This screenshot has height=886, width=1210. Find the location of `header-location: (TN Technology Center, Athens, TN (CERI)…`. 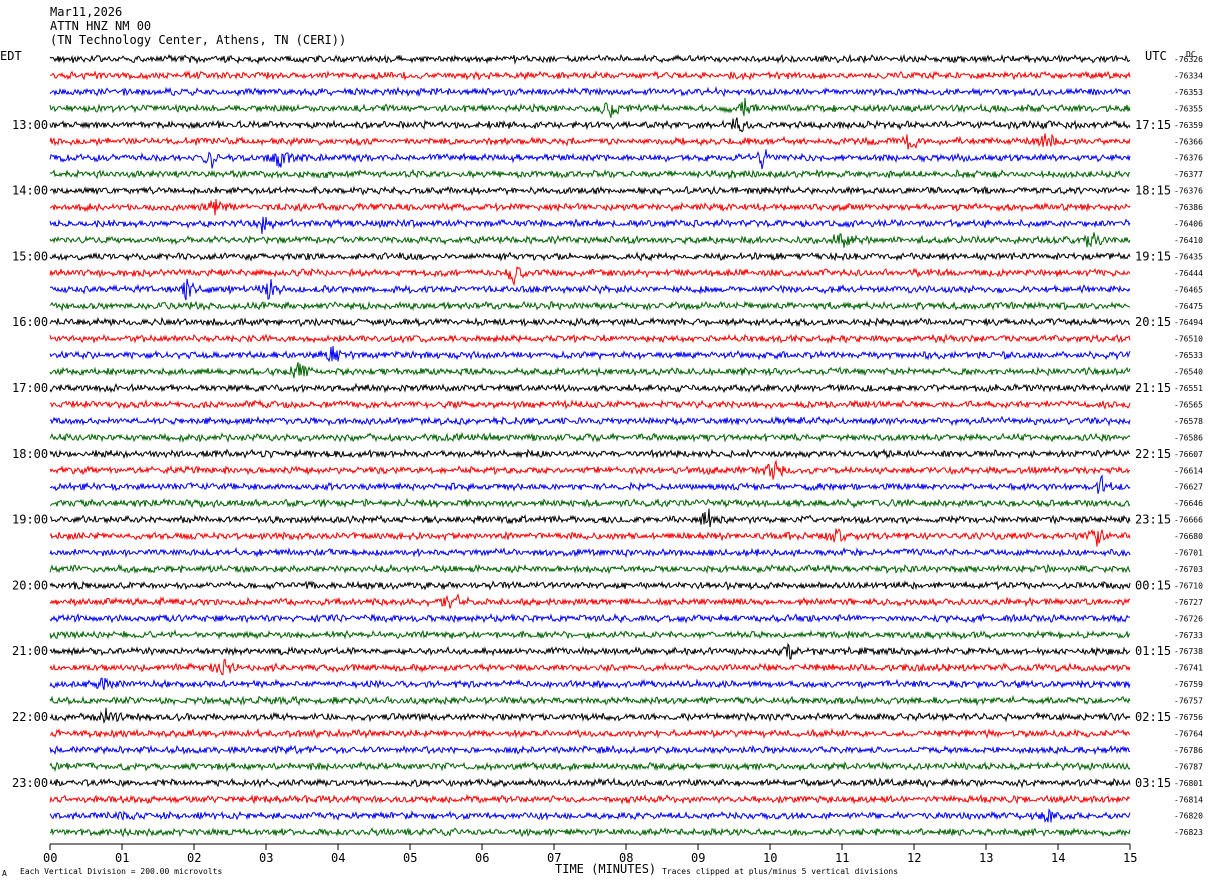

header-location: (TN Technology Center, Athens, TN (CERI)… is located at coordinates (198, 40).